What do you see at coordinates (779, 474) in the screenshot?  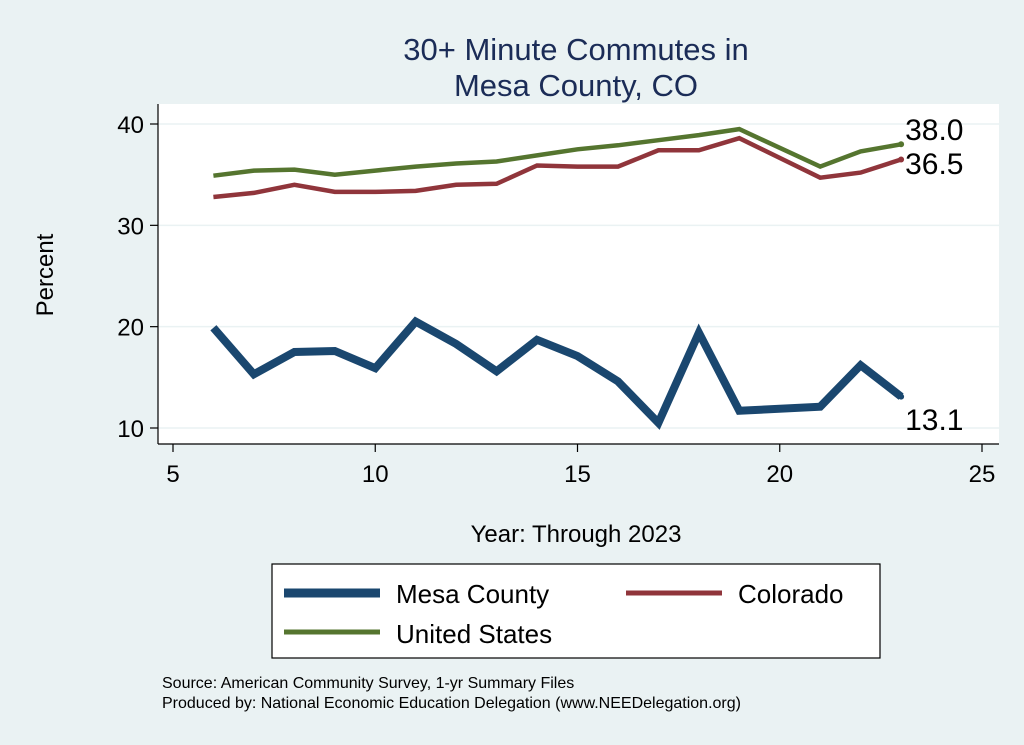 I see `x-tick-label-20: 20` at bounding box center [779, 474].